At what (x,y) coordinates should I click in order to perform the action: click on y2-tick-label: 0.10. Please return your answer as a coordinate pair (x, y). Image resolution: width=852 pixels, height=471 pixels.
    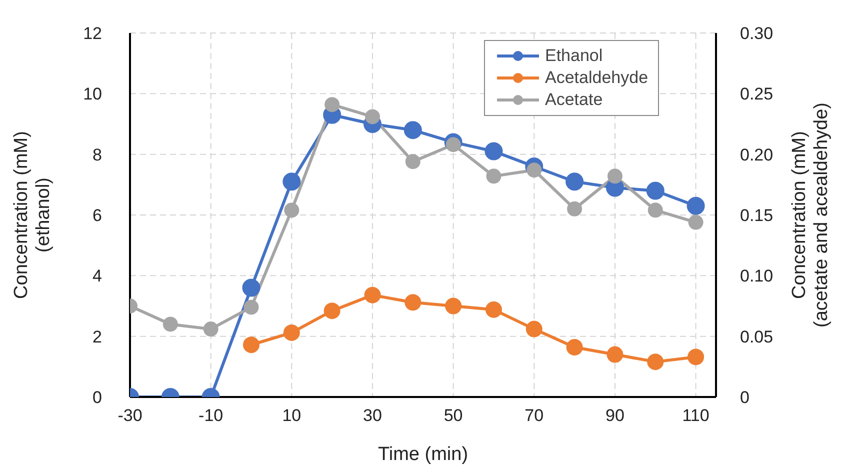
    Looking at the image, I should click on (757, 276).